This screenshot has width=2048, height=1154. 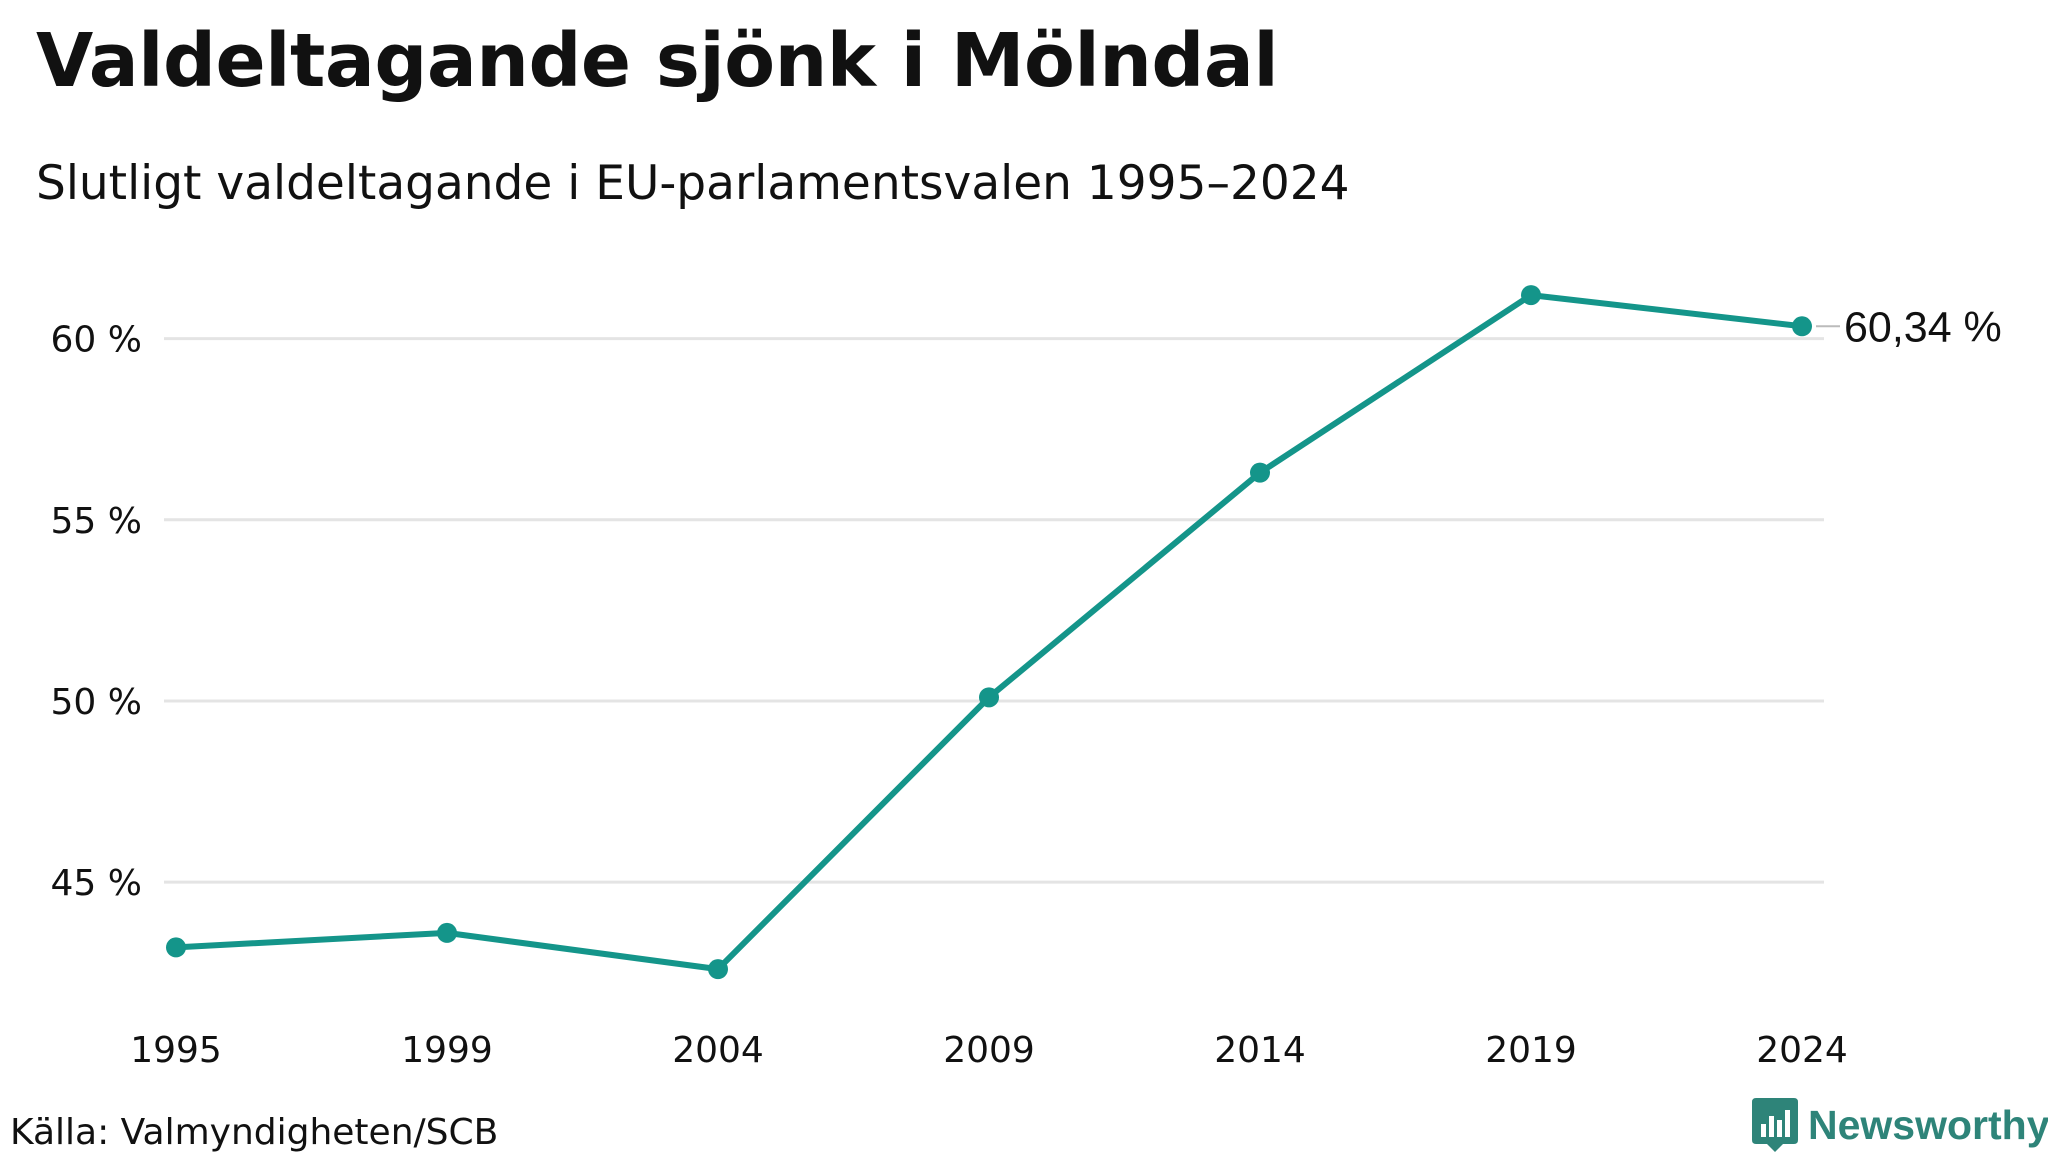 I want to click on y-tick-label: 50 %, so click(x=96, y=702).